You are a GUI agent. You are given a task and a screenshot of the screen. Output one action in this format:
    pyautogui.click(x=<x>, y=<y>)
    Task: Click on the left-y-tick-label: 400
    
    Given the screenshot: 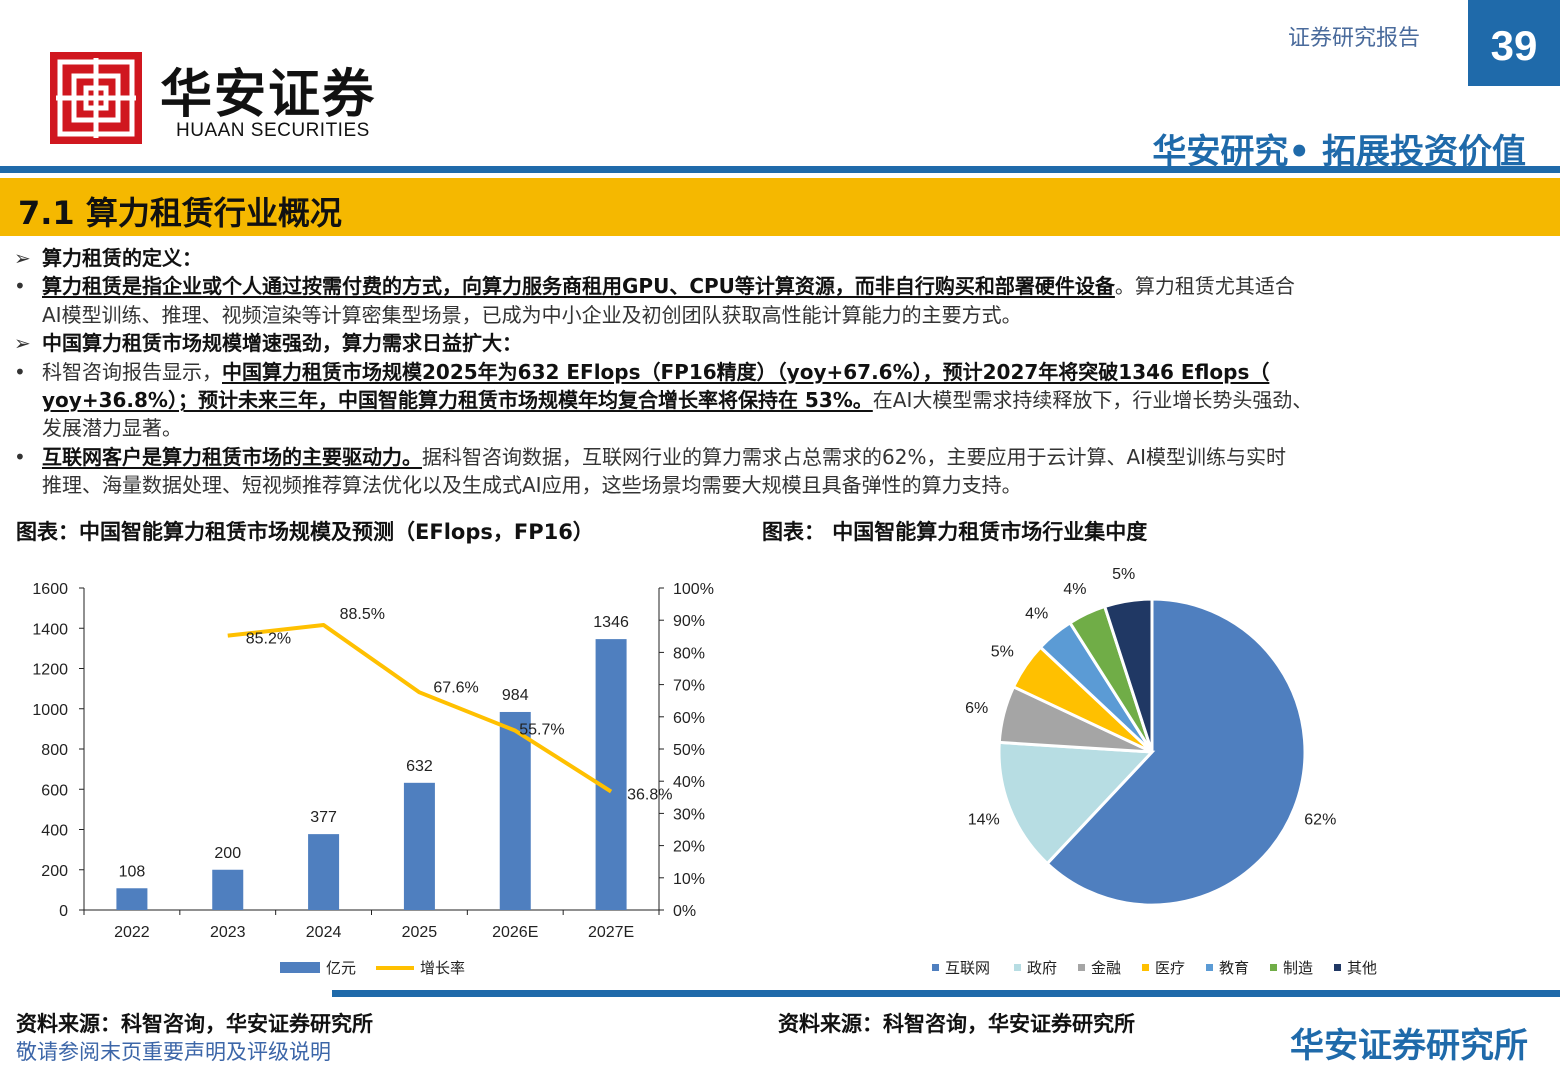 What is the action you would take?
    pyautogui.click(x=54, y=831)
    